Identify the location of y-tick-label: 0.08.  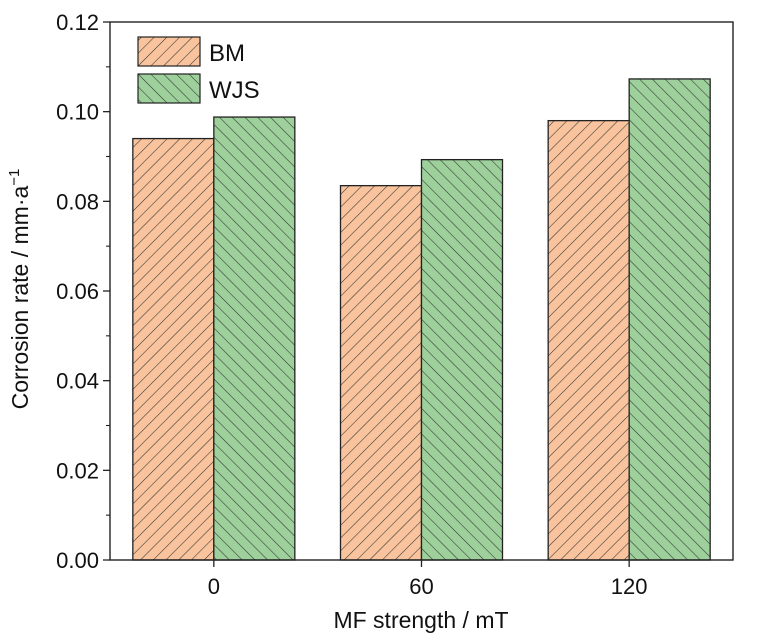
(77, 201).